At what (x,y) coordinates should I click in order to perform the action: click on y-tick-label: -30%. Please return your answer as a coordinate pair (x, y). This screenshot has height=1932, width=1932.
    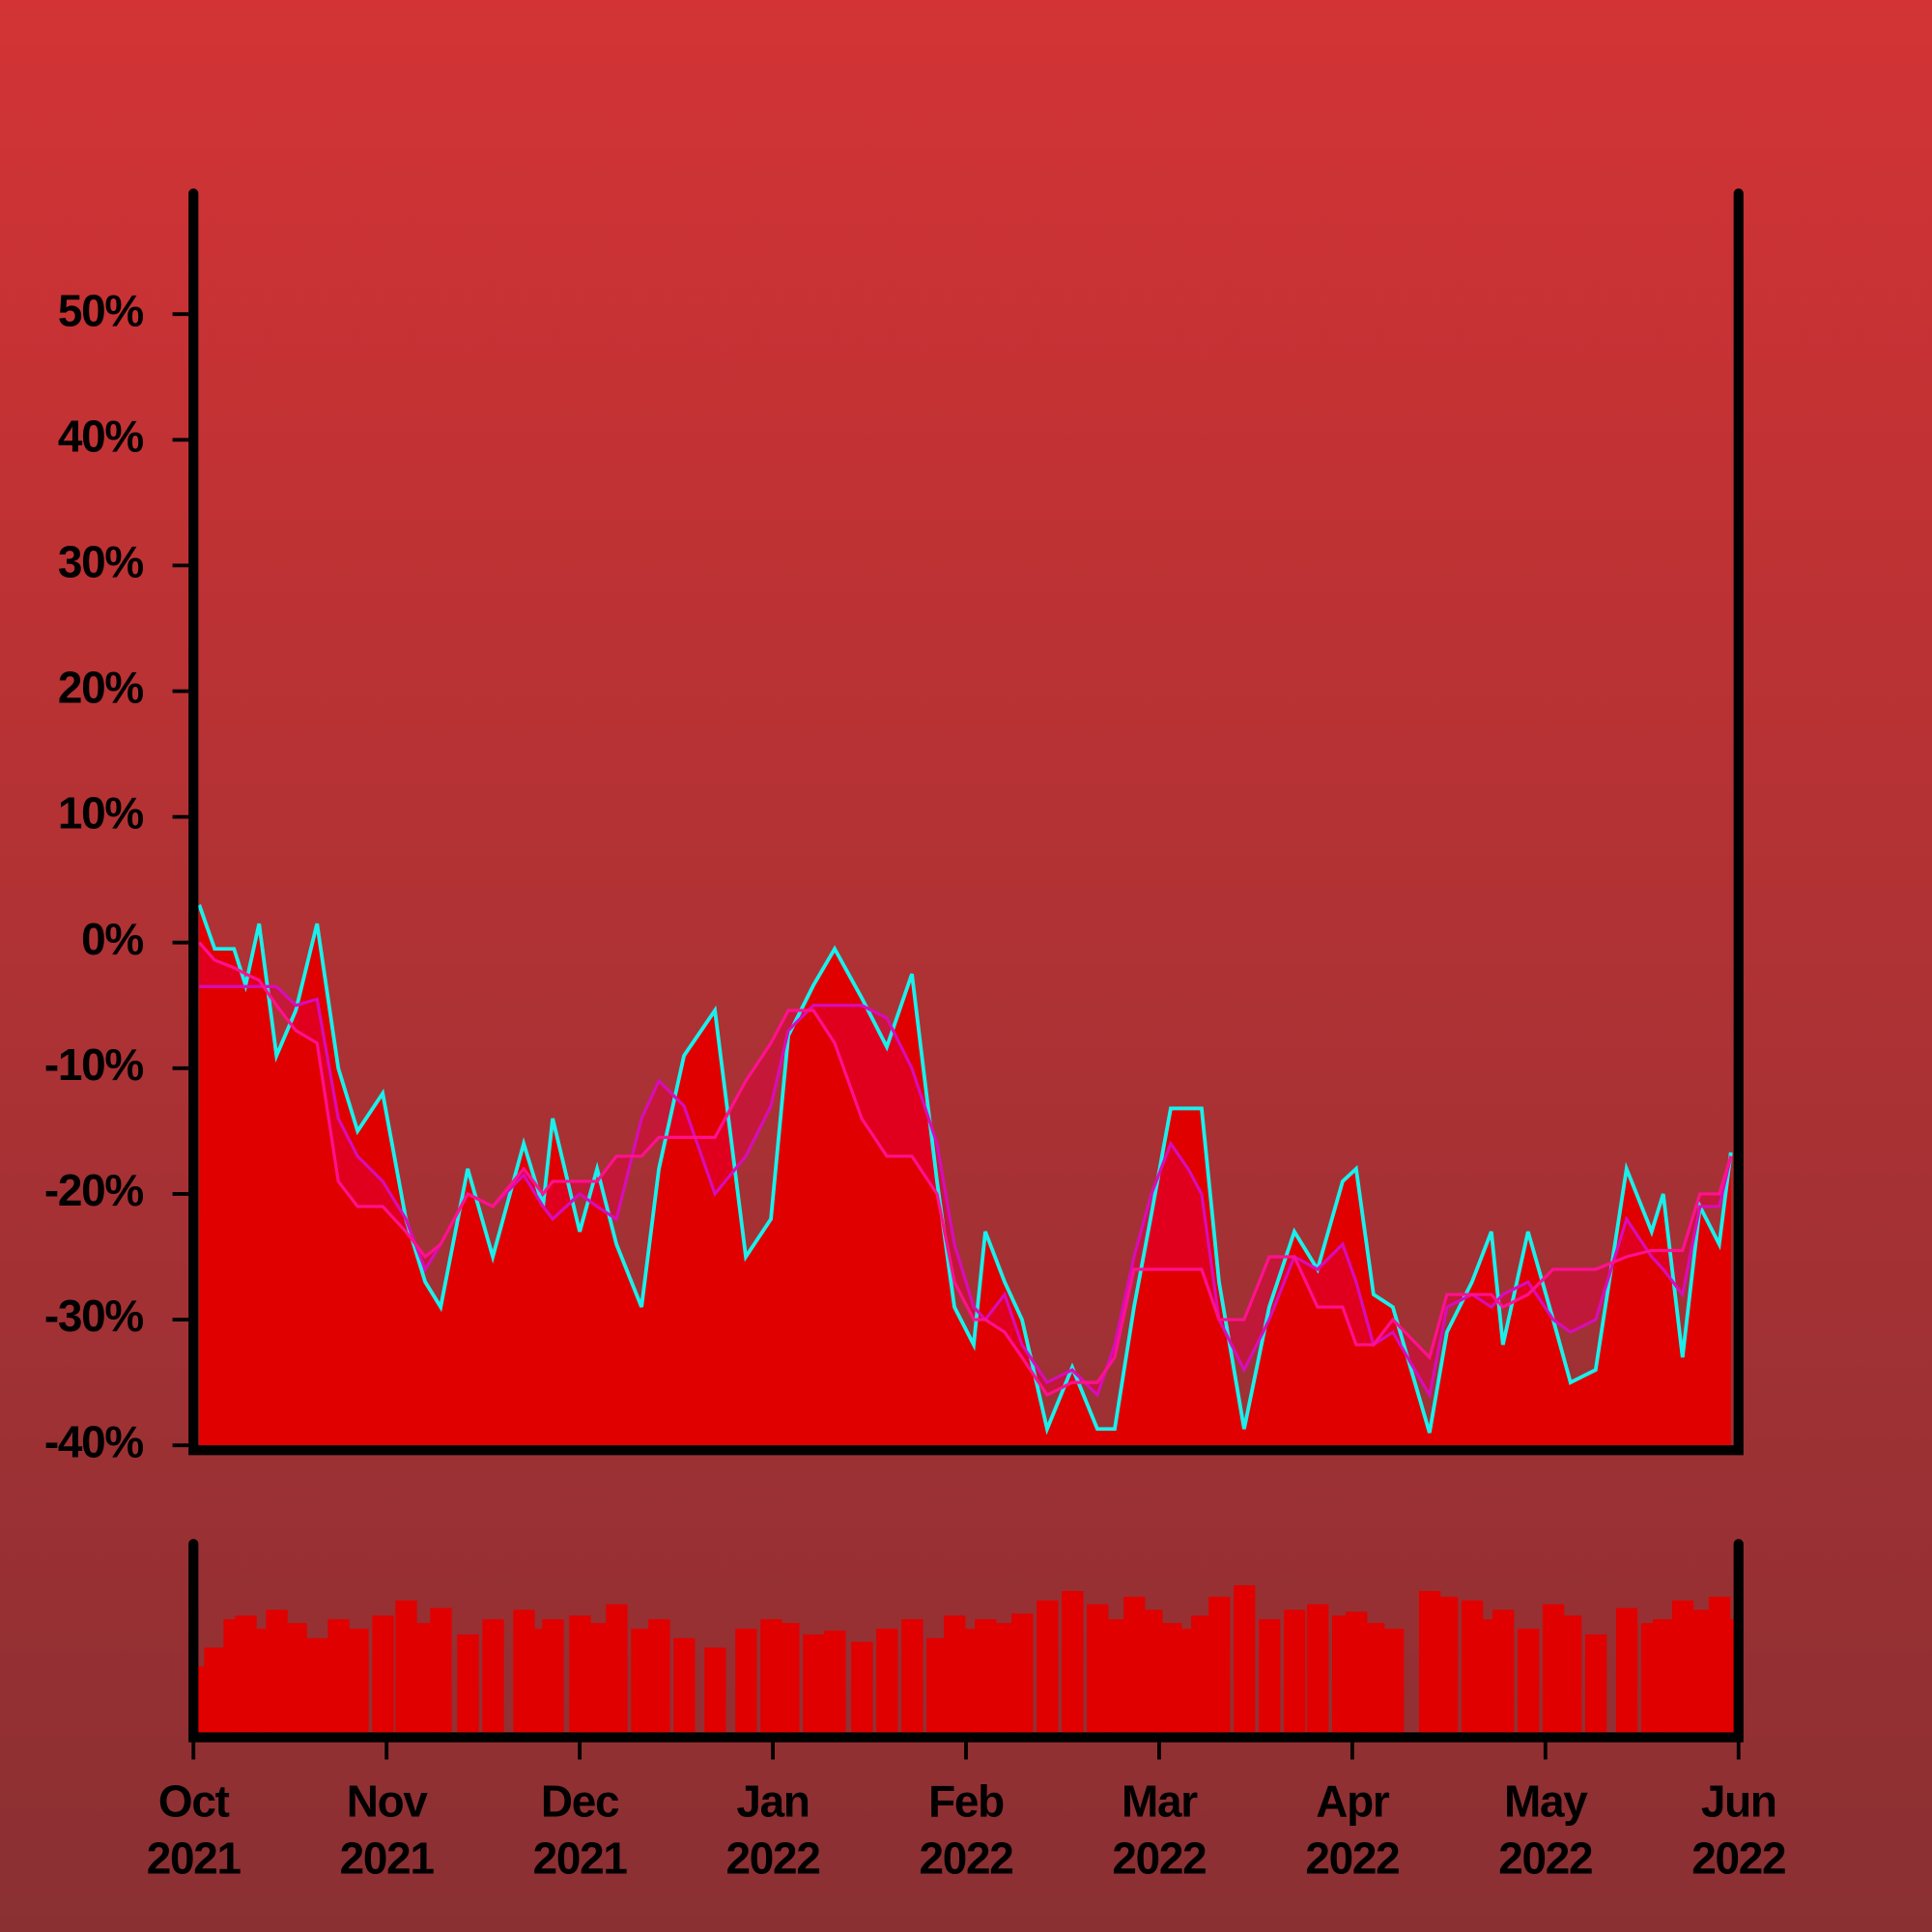
    Looking at the image, I should click on (94, 1316).